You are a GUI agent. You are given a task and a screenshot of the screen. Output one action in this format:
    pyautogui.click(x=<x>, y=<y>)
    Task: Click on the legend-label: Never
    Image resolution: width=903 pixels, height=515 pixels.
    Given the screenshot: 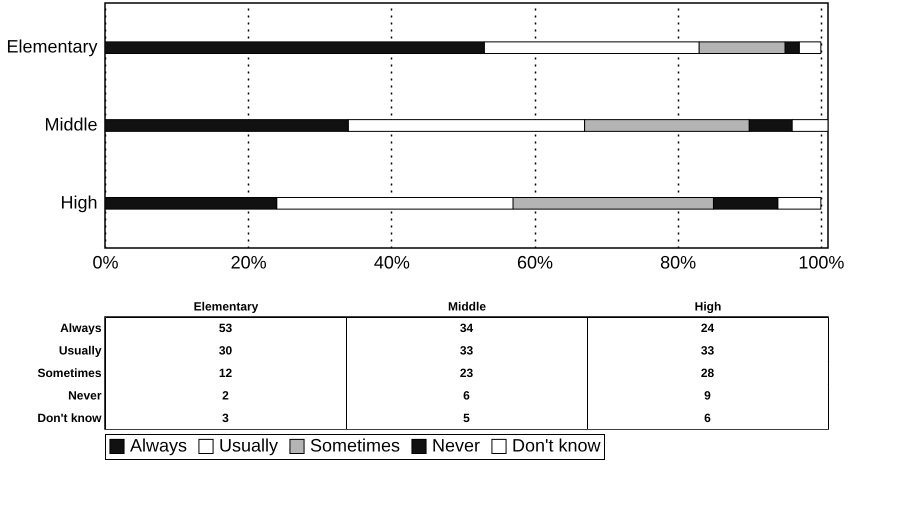 What is the action you would take?
    pyautogui.click(x=456, y=445)
    